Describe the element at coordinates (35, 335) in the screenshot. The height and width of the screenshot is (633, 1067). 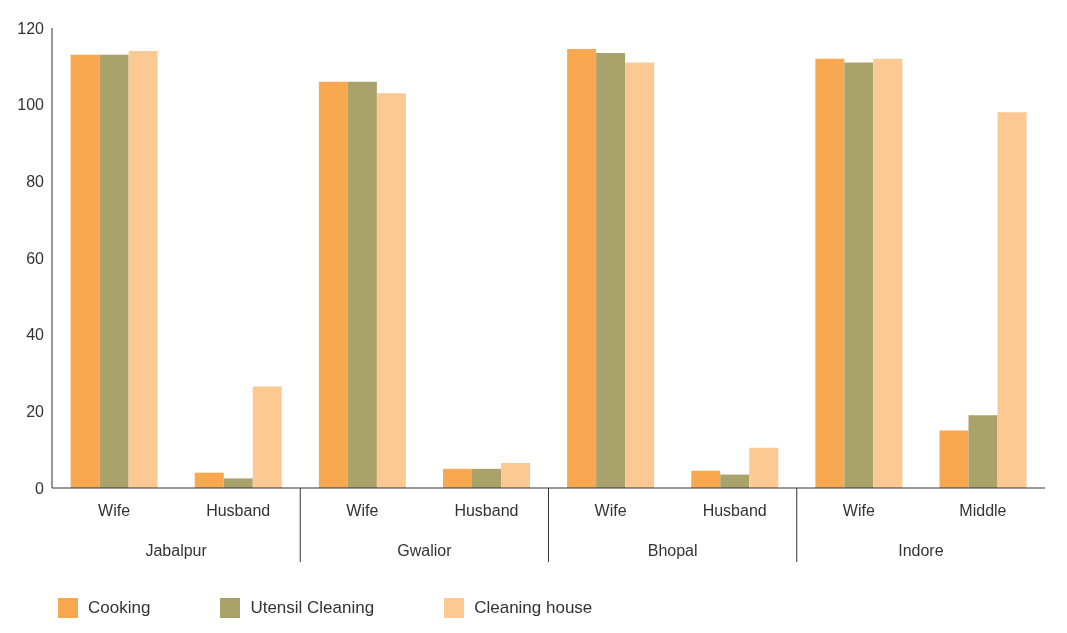
I see `y-tick-label: 40` at that location.